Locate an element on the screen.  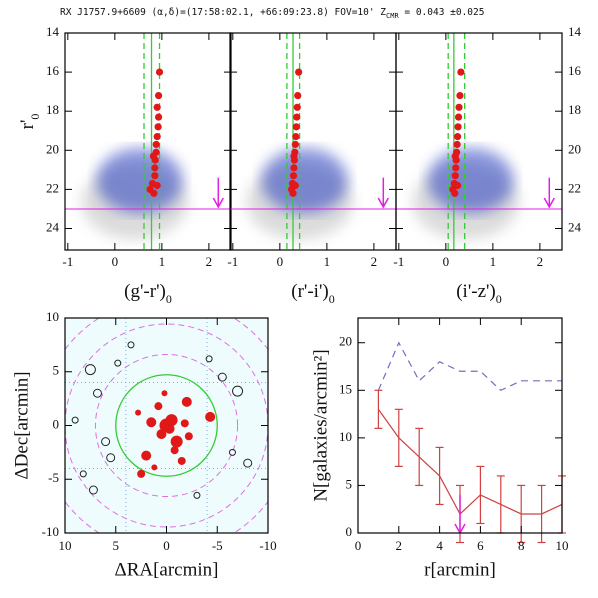
axis-label: (g'-r')0 is located at coordinates (148, 293).